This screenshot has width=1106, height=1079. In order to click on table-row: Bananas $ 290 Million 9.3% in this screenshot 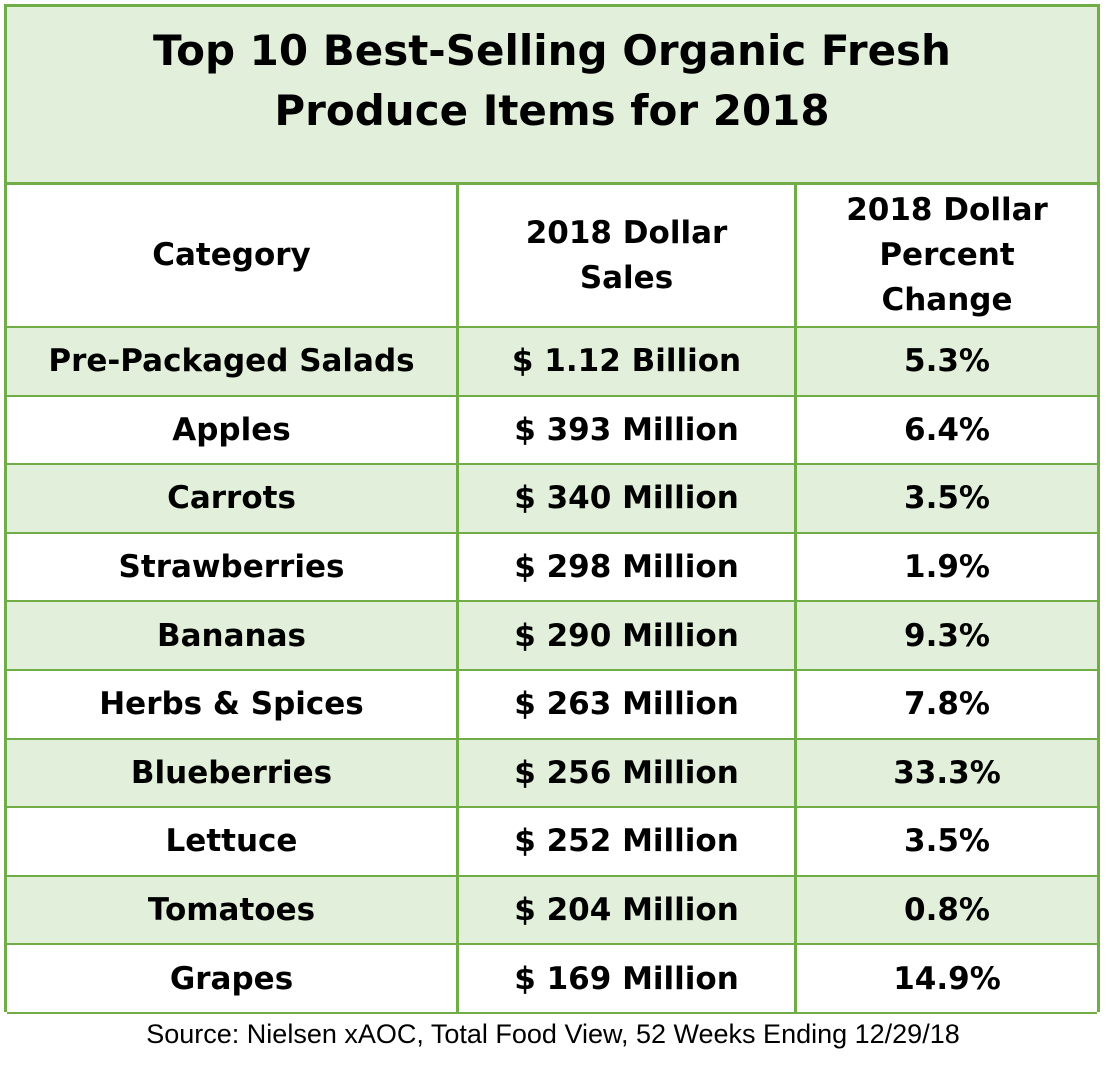, I will do `click(552, 636)`.